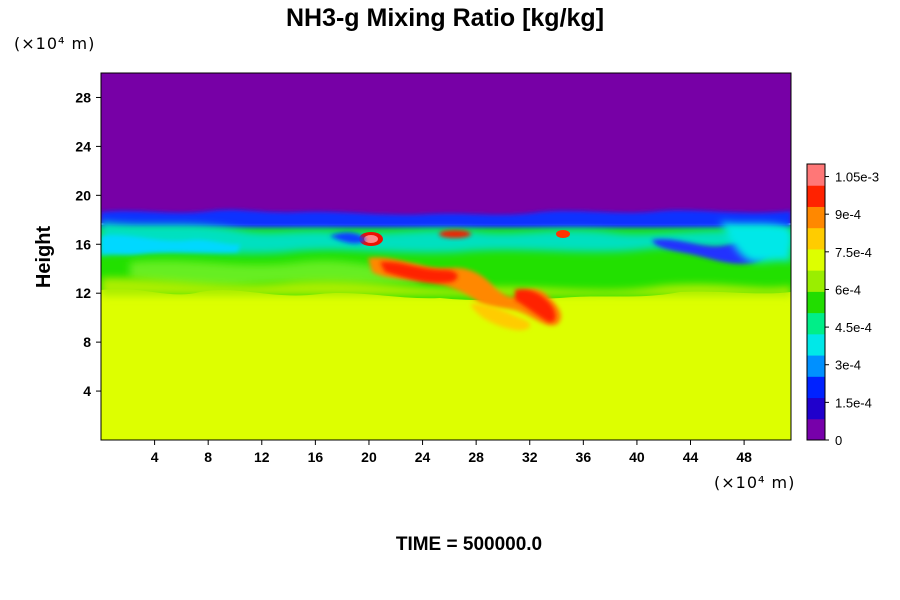 The height and width of the screenshot is (600, 900). Describe the element at coordinates (754, 482) in the screenshot. I see `x-unit-label: (×10⁴ m)` at that location.